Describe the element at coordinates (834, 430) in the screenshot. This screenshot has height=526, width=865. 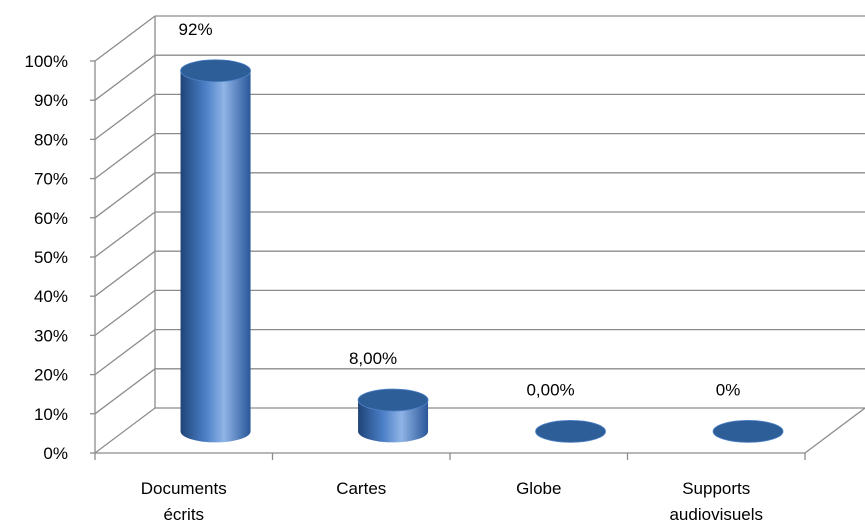
I see `floor-edge` at that location.